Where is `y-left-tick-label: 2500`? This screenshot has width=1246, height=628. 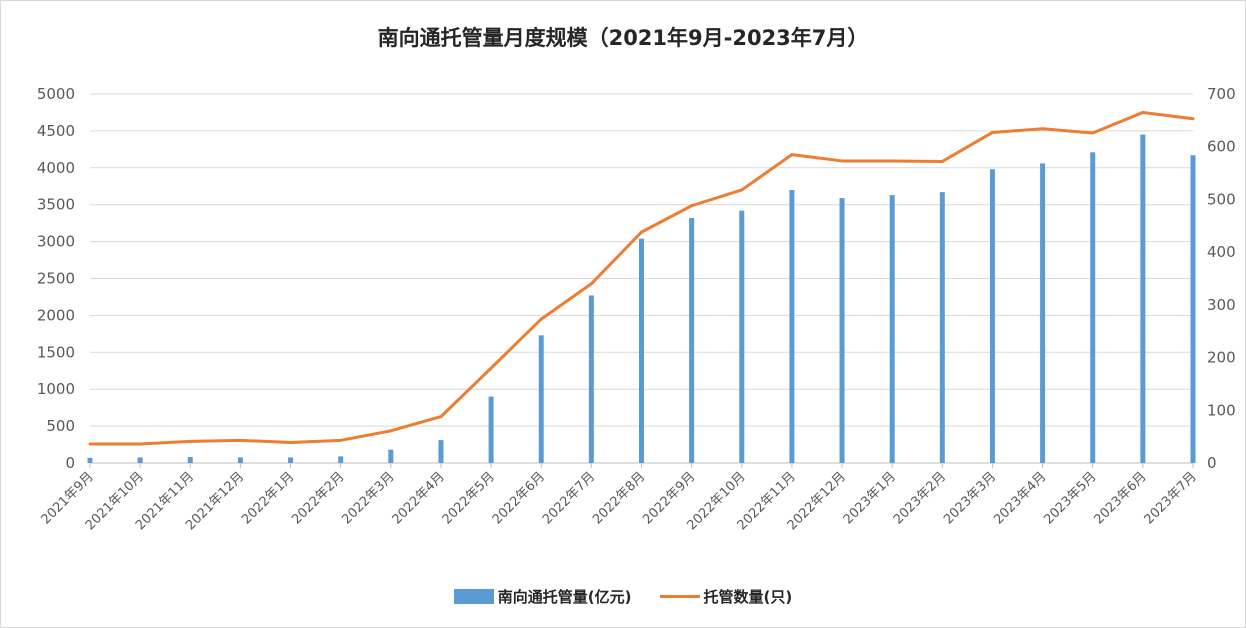
y-left-tick-label: 2500 is located at coordinates (56, 279).